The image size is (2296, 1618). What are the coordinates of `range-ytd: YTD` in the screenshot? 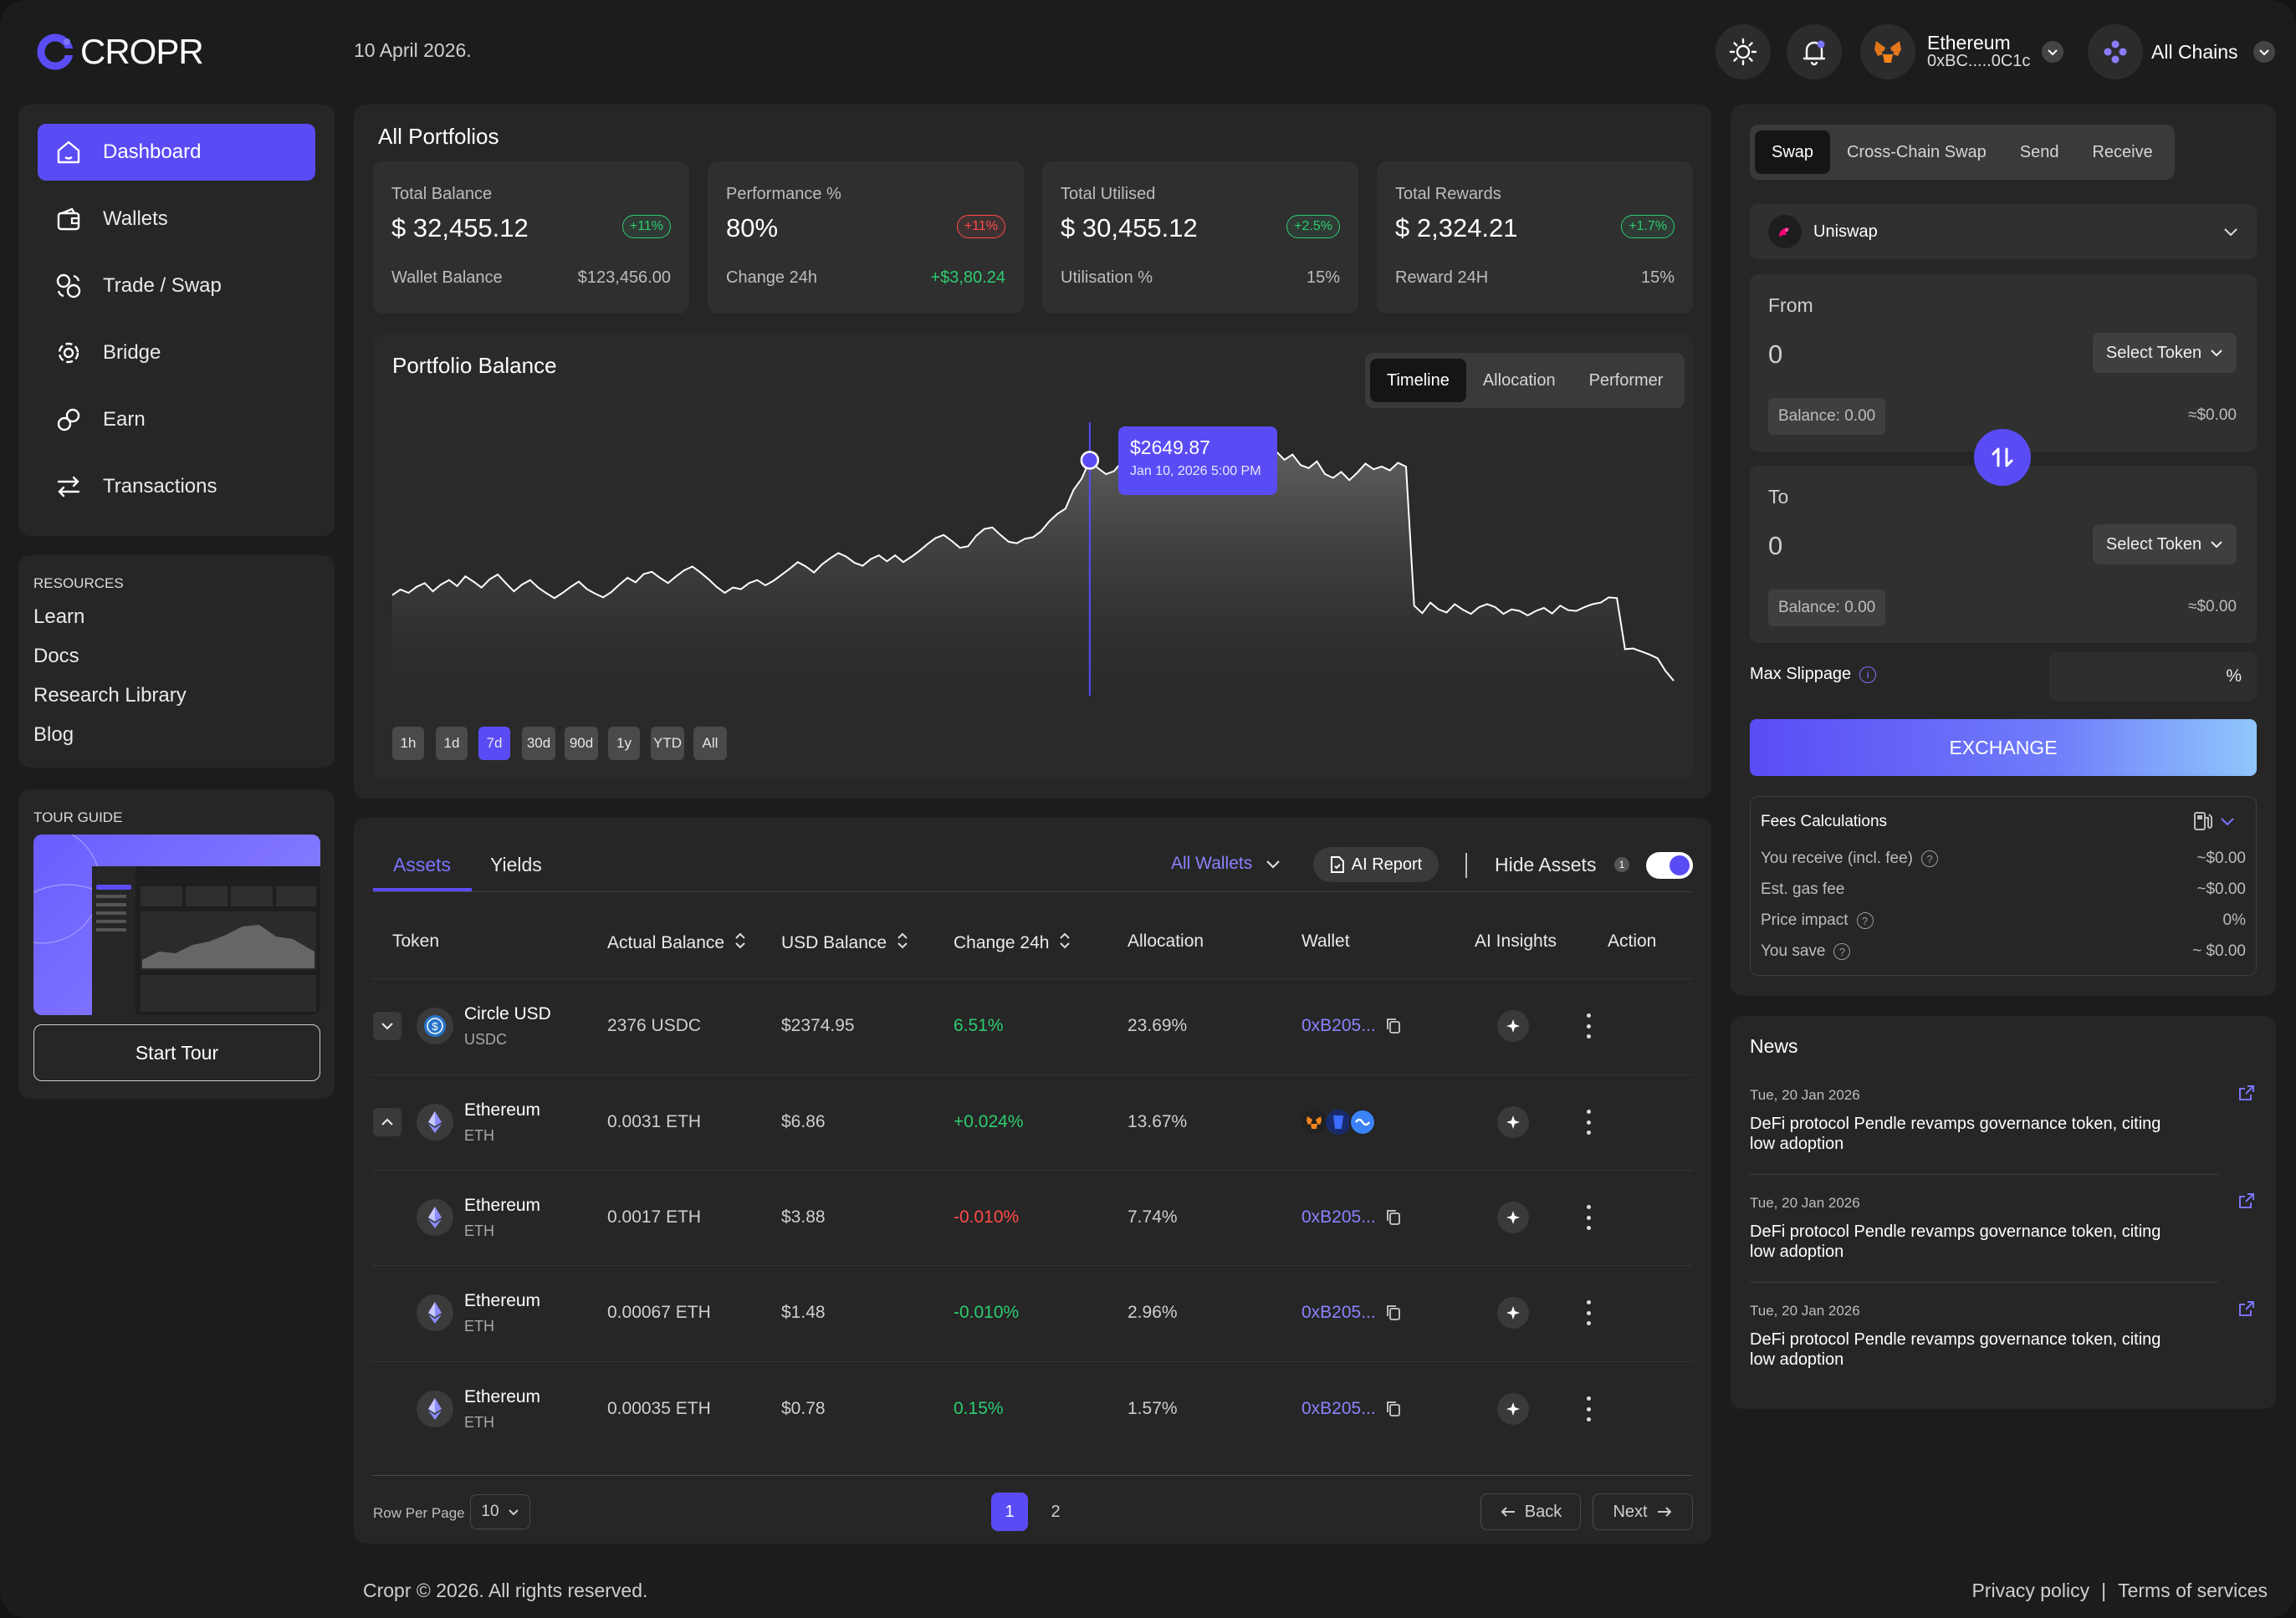 It's located at (667, 743).